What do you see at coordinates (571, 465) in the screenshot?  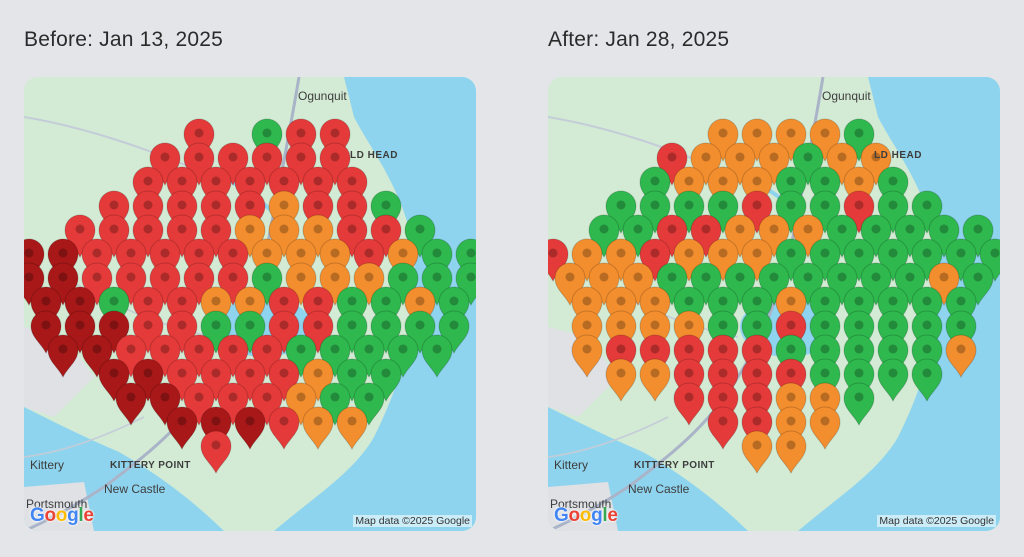 I see `label-kittery: Kittery` at bounding box center [571, 465].